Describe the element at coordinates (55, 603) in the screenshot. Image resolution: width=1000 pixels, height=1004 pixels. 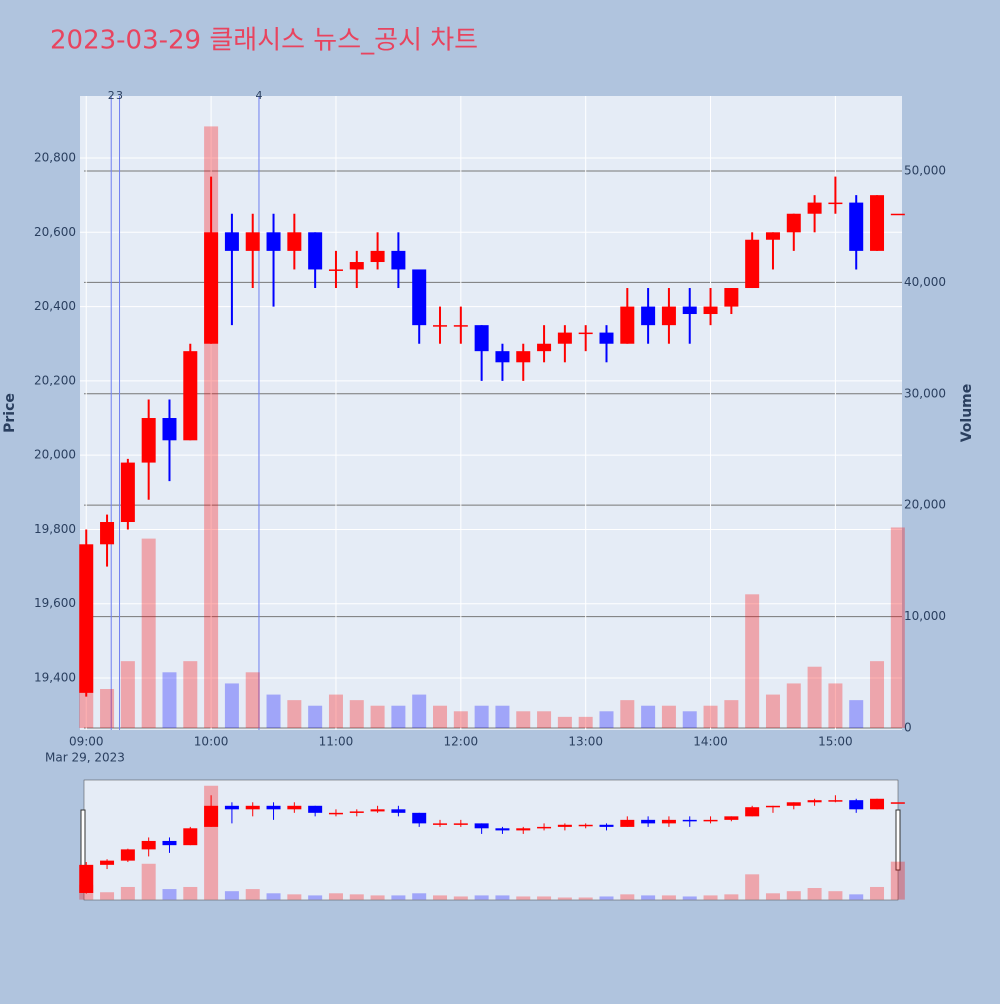
I see `y-tick-label: 19,600` at that location.